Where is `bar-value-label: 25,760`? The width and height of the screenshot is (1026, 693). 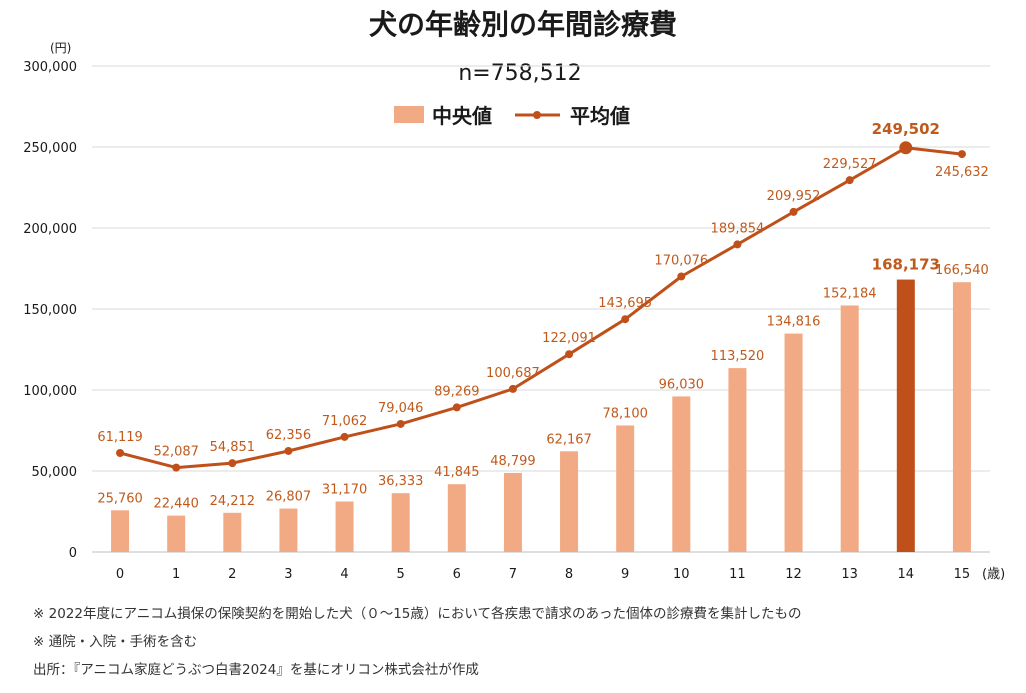 bar-value-label: 25,760 is located at coordinates (120, 498).